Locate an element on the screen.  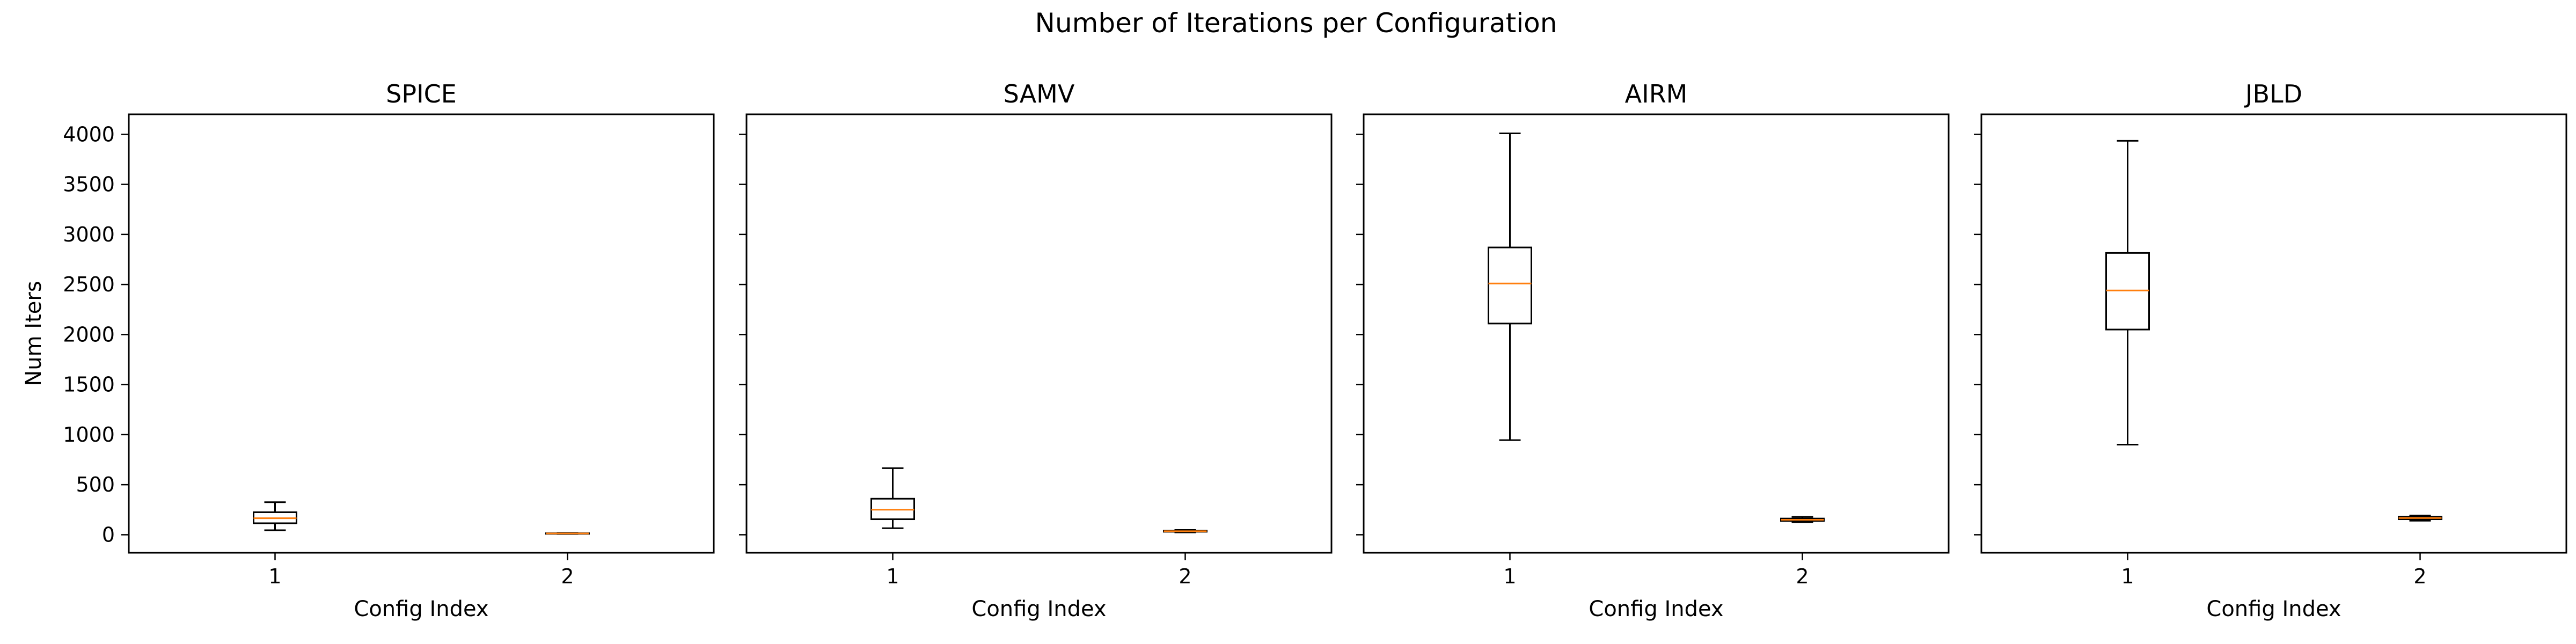
y-tick-label: 2000 is located at coordinates (89, 334).